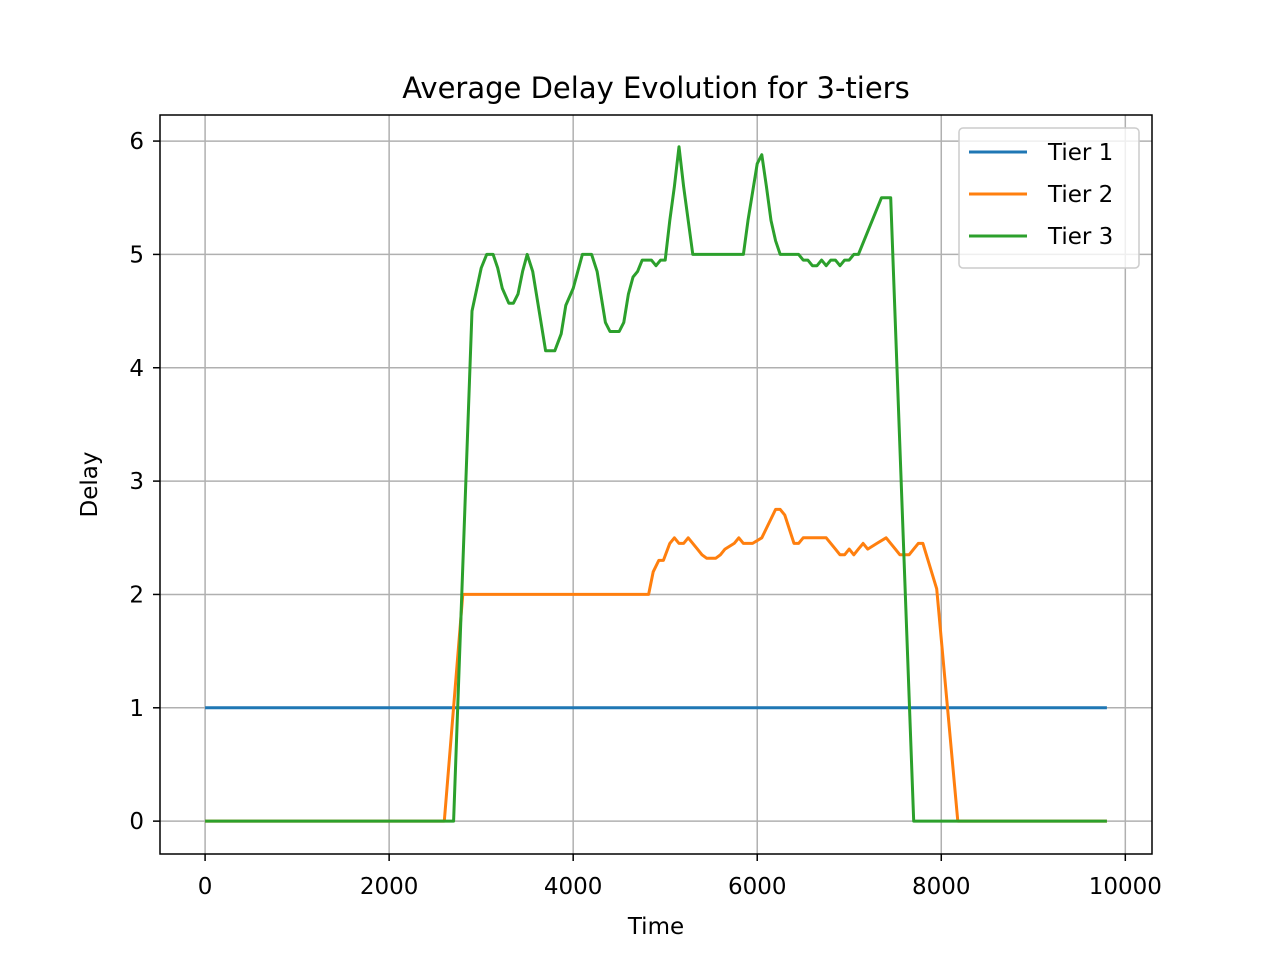 The width and height of the screenshot is (1280, 960). Describe the element at coordinates (136, 822) in the screenshot. I see `y-tick-label: 0` at that location.